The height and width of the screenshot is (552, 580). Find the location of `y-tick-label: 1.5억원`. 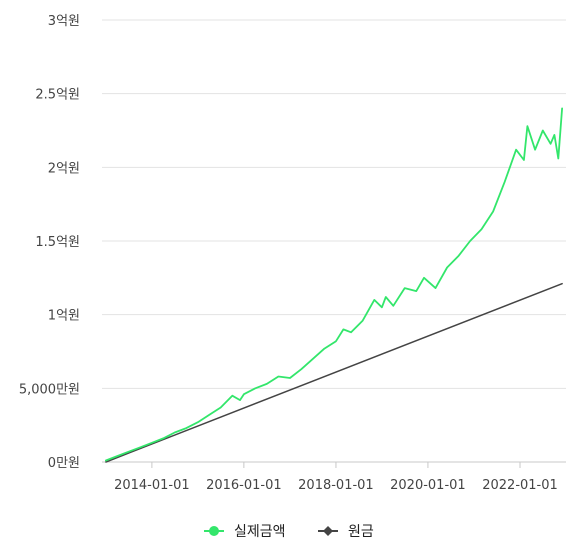

y-tick-label: 1.5억원 is located at coordinates (57, 242).